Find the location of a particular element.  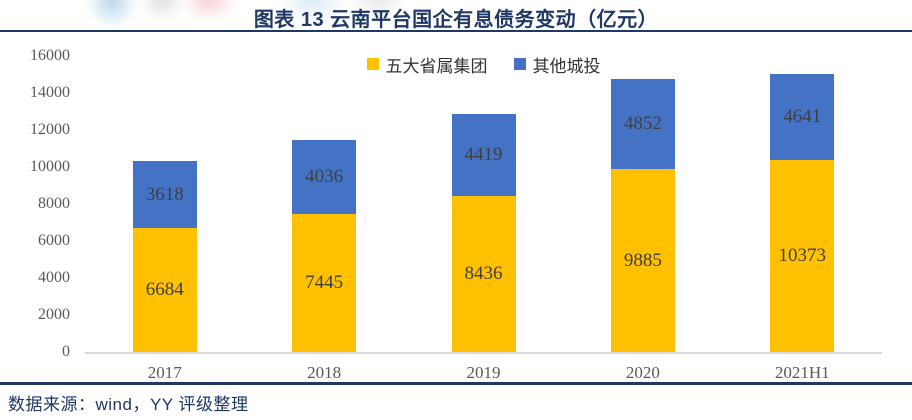

legend-label: 其他城投 is located at coordinates (566, 66).